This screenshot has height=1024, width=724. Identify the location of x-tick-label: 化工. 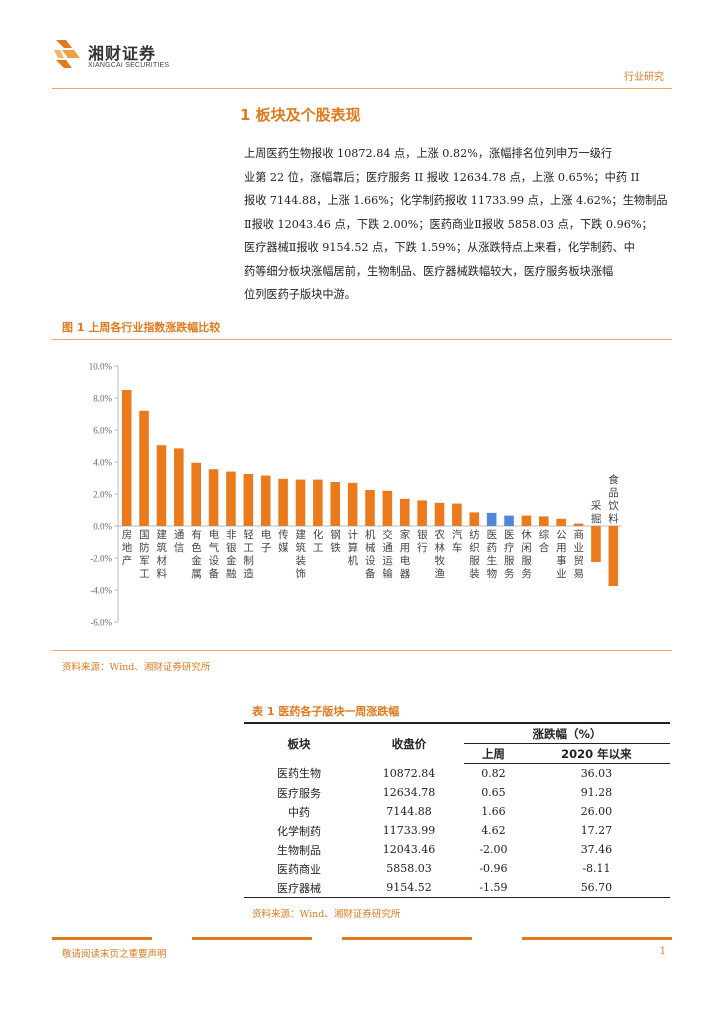
(318, 541).